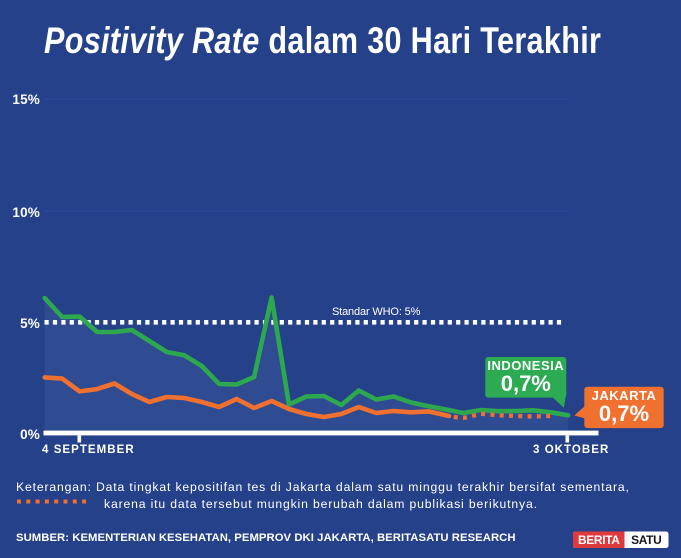 This screenshot has width=681, height=558. What do you see at coordinates (525, 365) in the screenshot?
I see `svg-text: INDONESIA` at bounding box center [525, 365].